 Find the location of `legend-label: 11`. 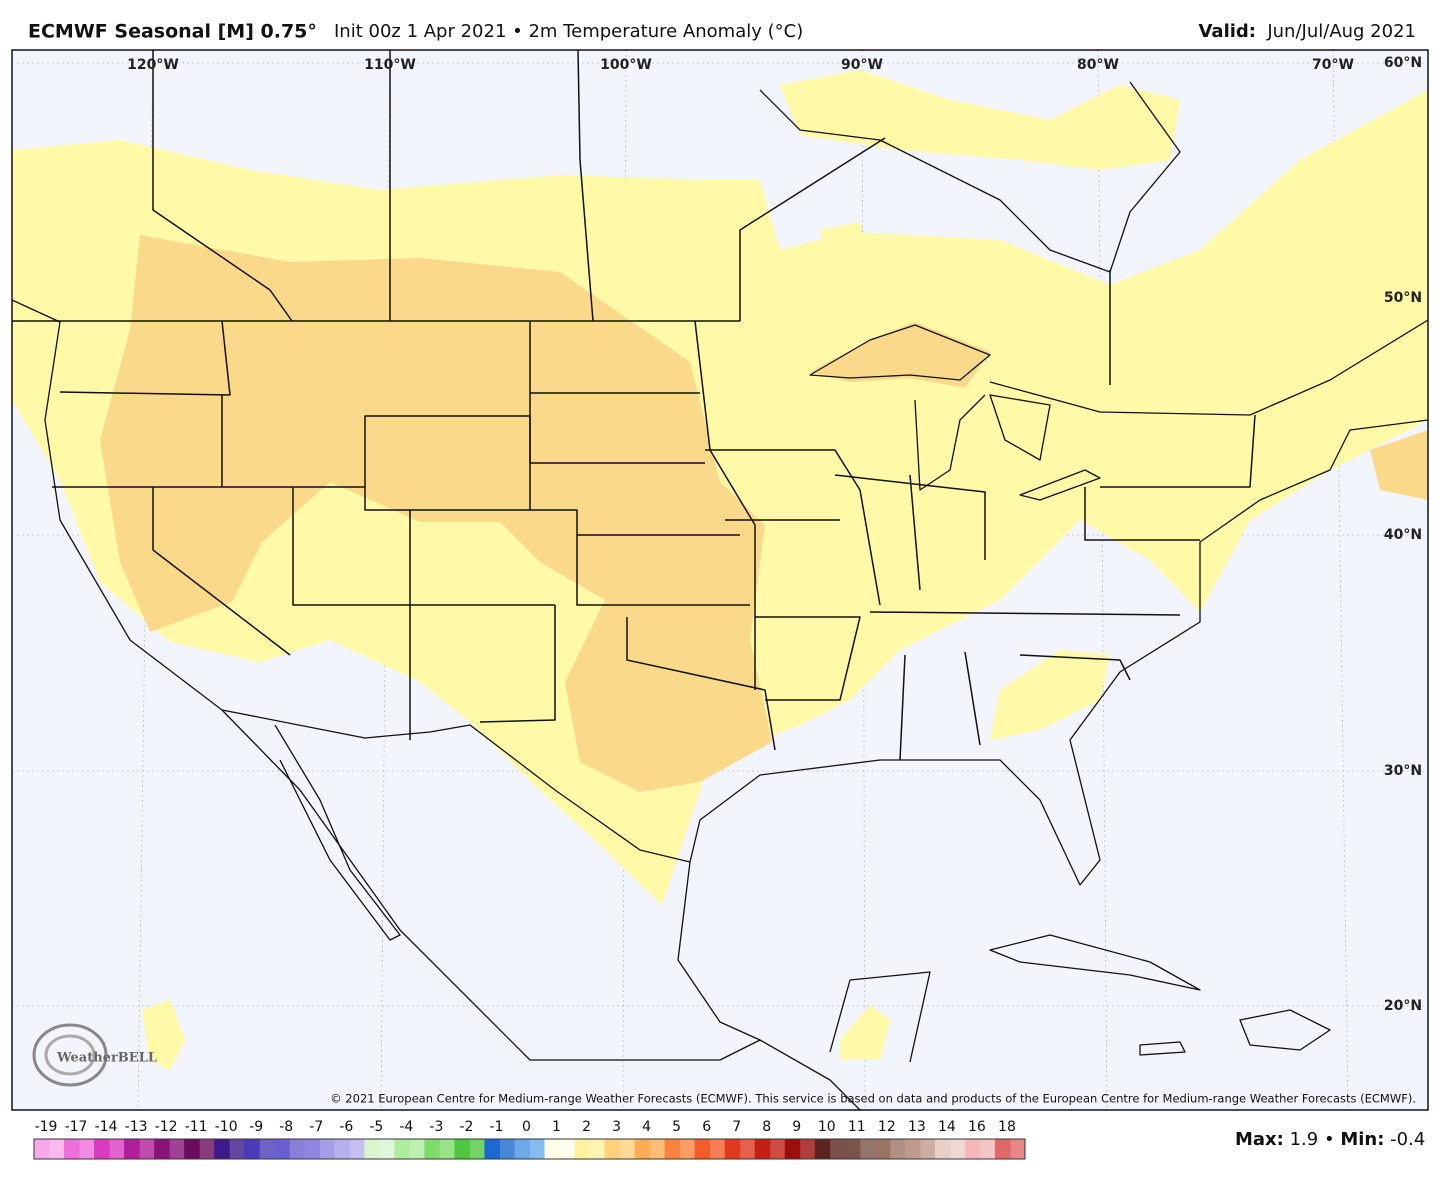

legend-label: 11 is located at coordinates (857, 1127).